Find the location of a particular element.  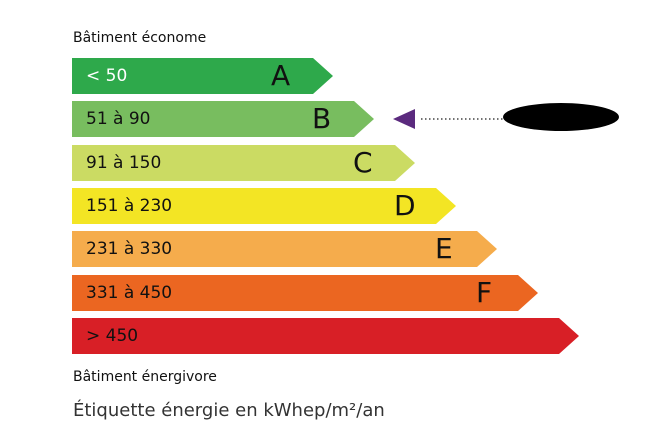

class-letter: E is located at coordinates (444, 248).